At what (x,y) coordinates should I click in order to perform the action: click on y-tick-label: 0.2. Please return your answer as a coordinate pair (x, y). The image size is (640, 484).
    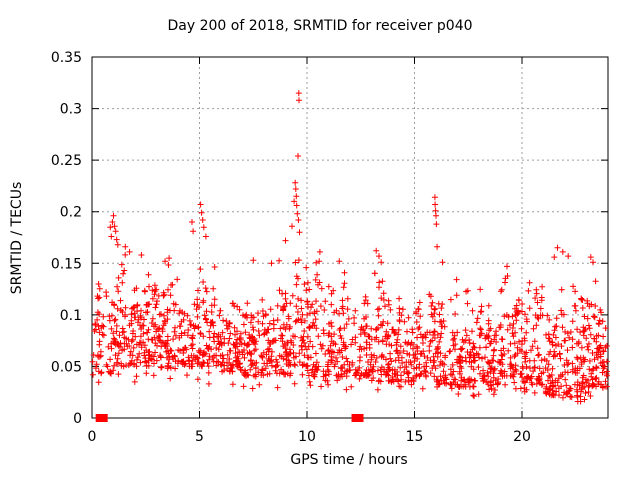
    Looking at the image, I should click on (71, 213).